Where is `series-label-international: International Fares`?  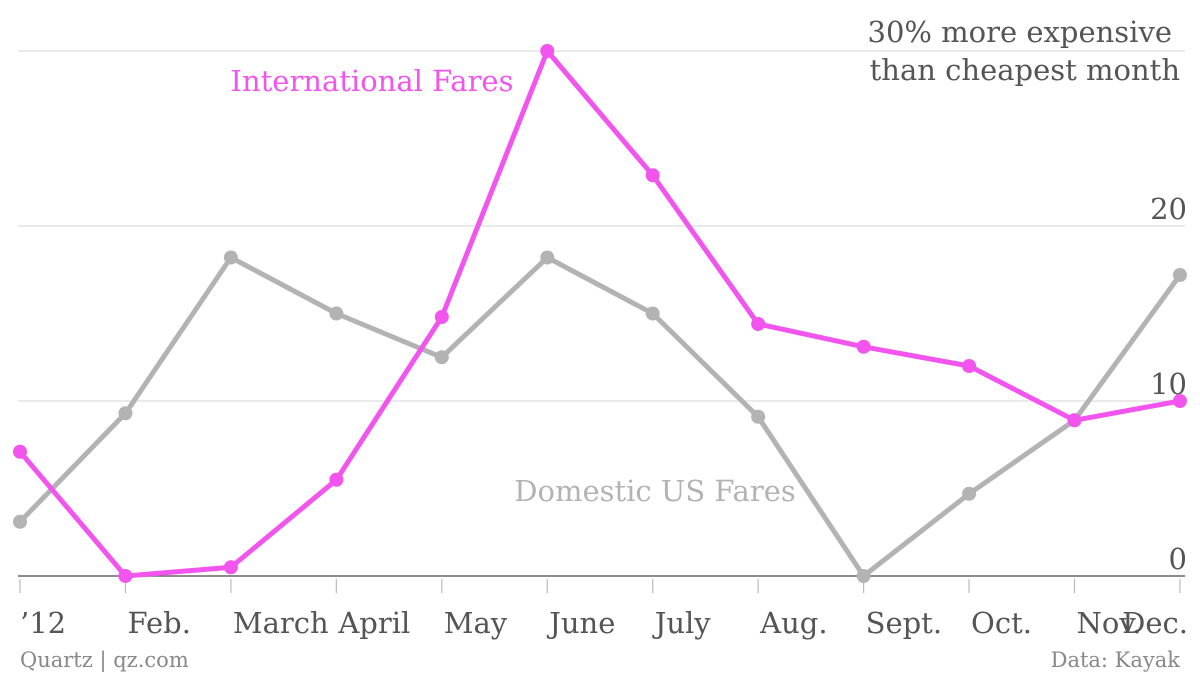
series-label-international: International Fares is located at coordinates (372, 81).